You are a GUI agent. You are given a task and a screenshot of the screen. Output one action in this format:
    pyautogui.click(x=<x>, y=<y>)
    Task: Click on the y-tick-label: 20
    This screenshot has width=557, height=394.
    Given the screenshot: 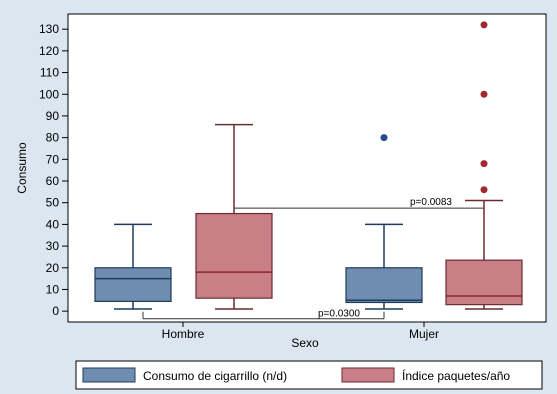 What is the action you would take?
    pyautogui.click(x=53, y=268)
    